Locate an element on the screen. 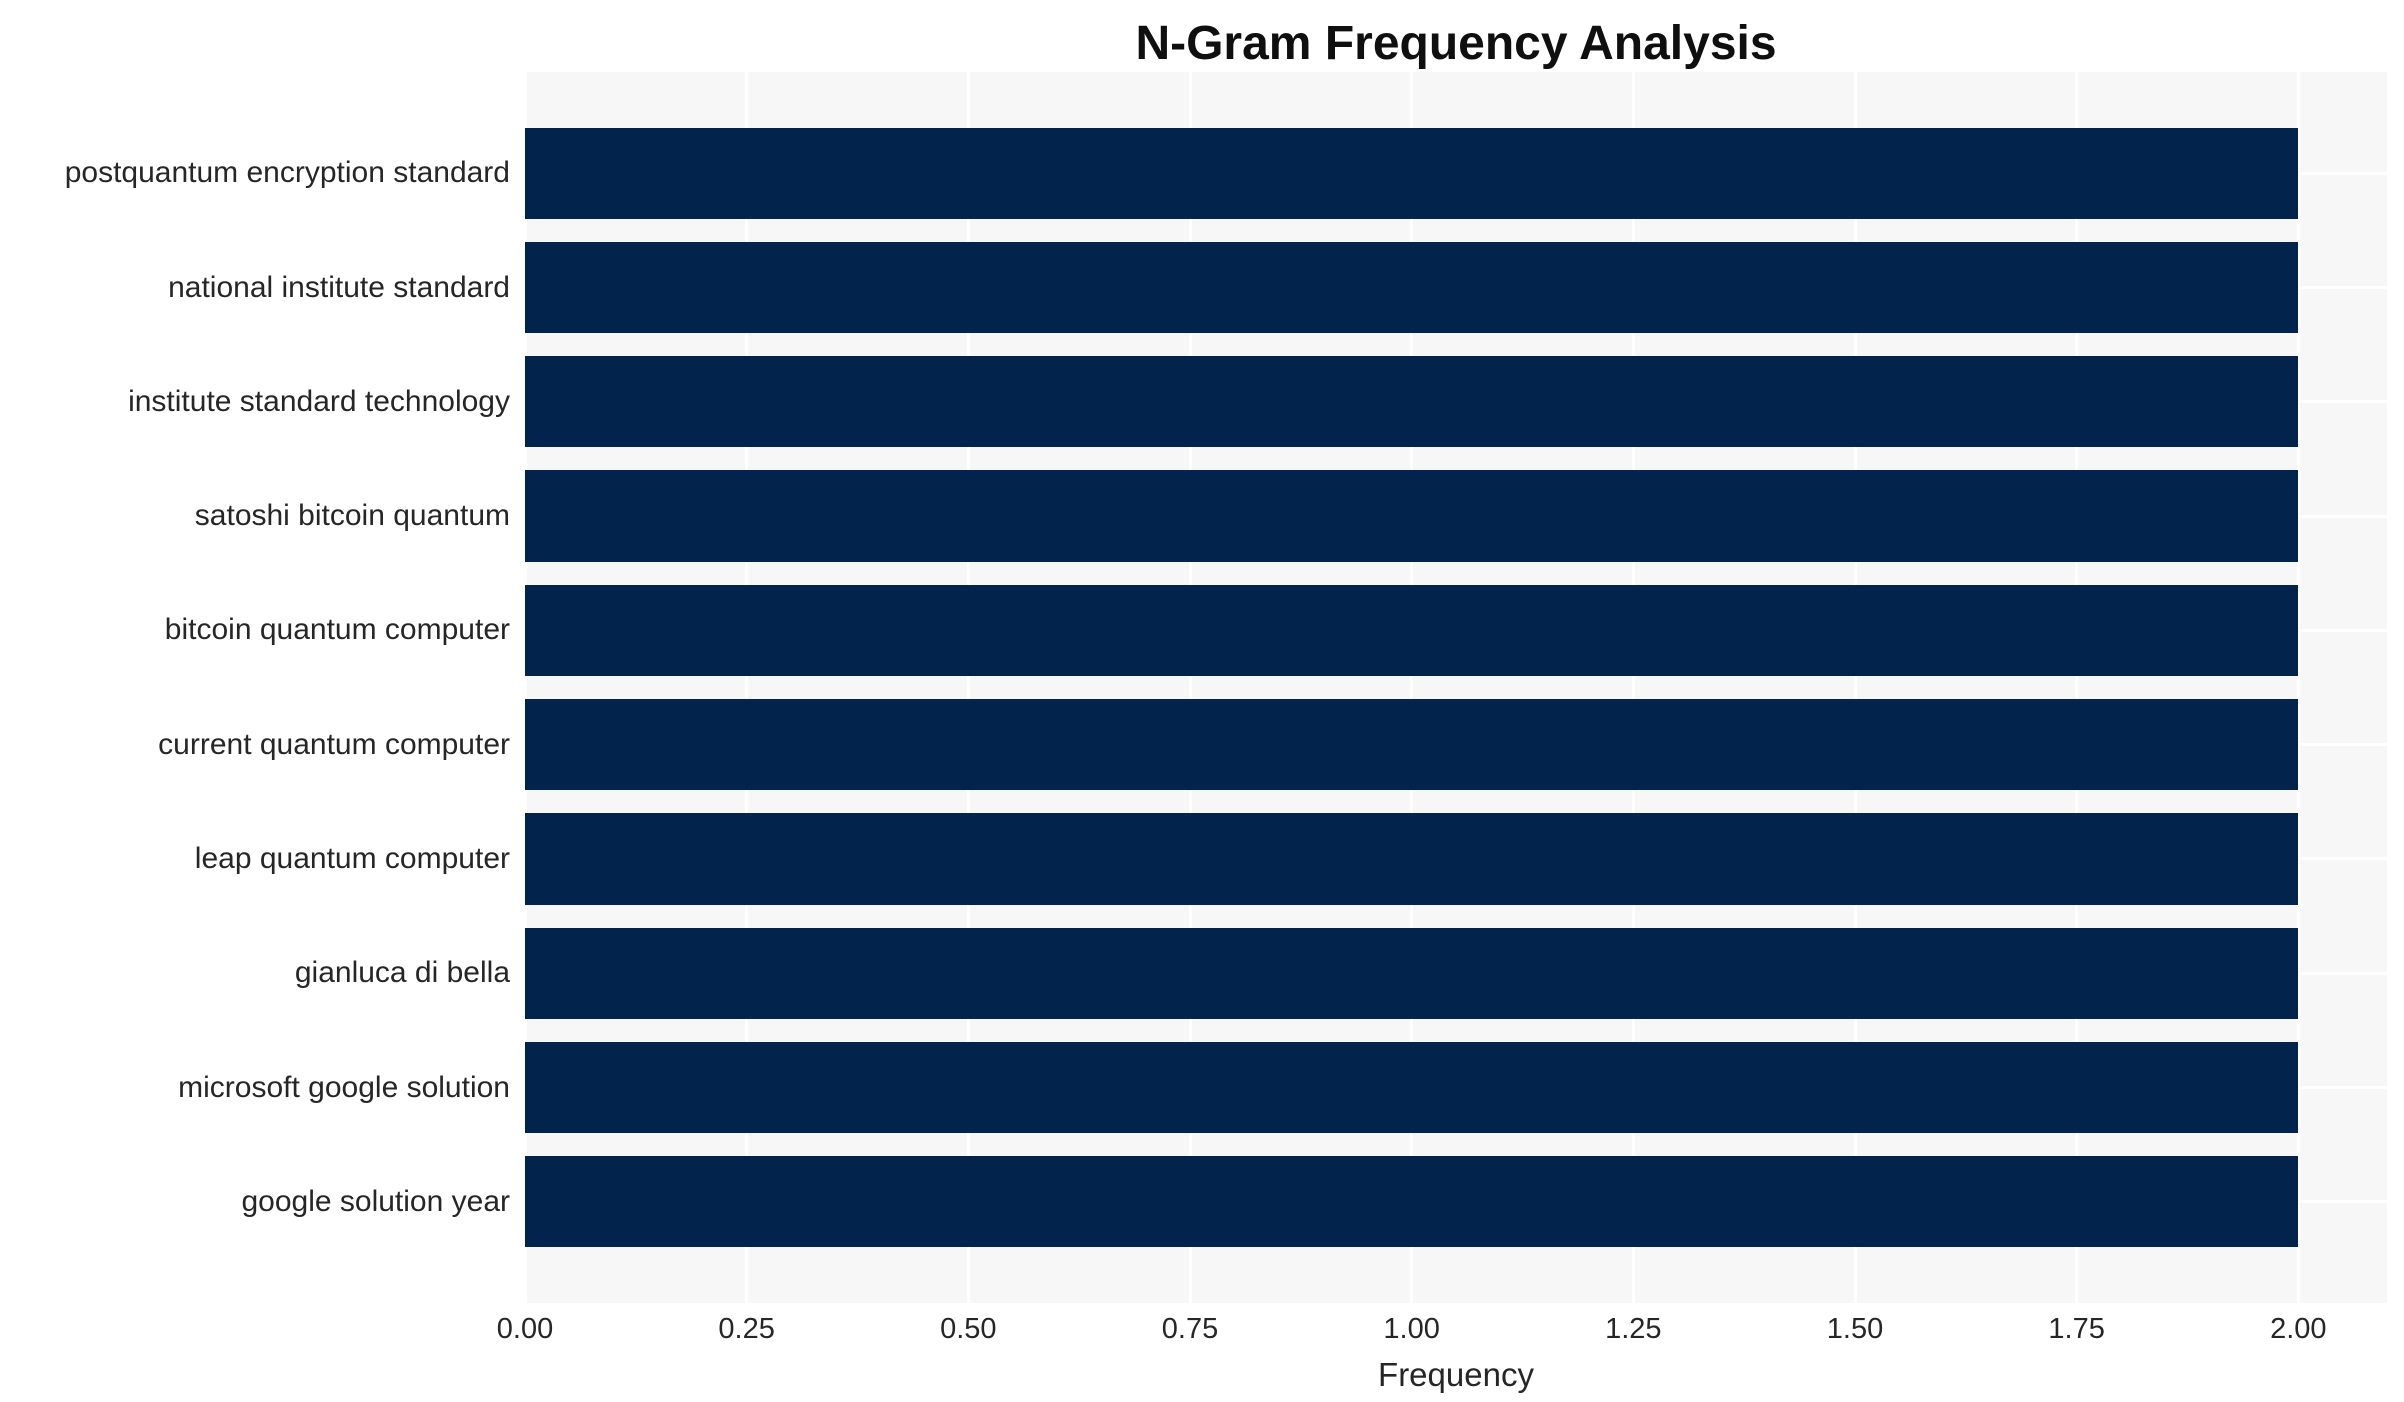  x-axis-label: Frequency is located at coordinates (1456, 1374).